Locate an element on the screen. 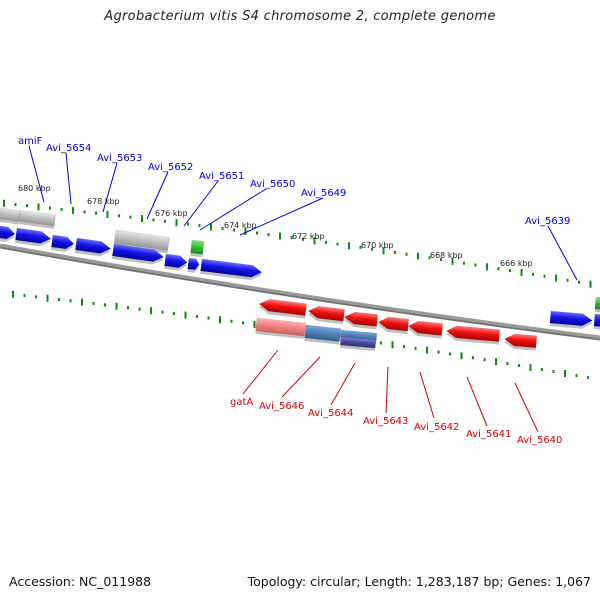 The width and height of the screenshot is (600, 600). gene-label-avi-5641: Avi_5641 is located at coordinates (488, 434).